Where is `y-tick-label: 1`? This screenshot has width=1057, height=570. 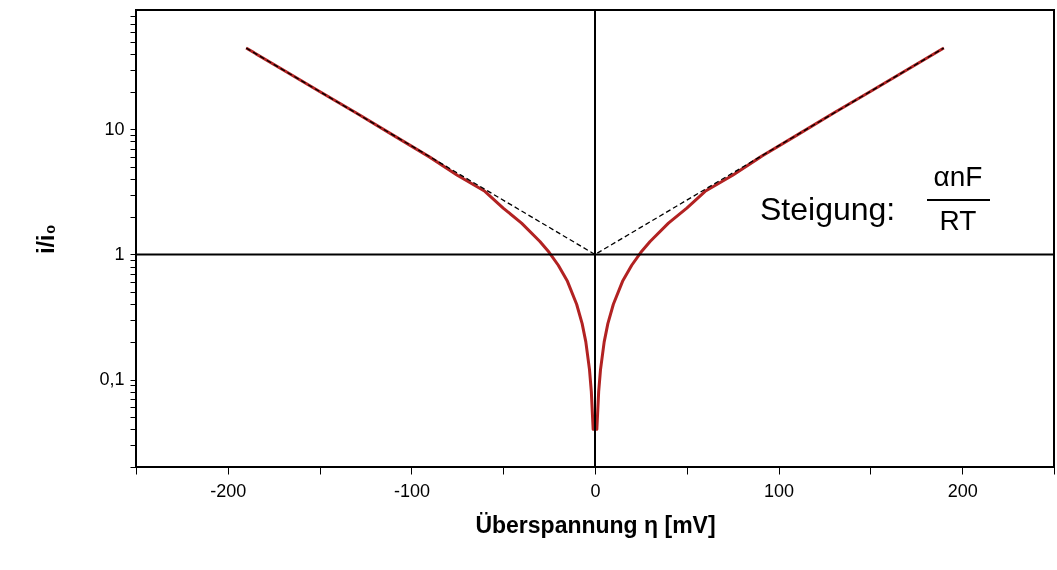 y-tick-label: 1 is located at coordinates (119, 253).